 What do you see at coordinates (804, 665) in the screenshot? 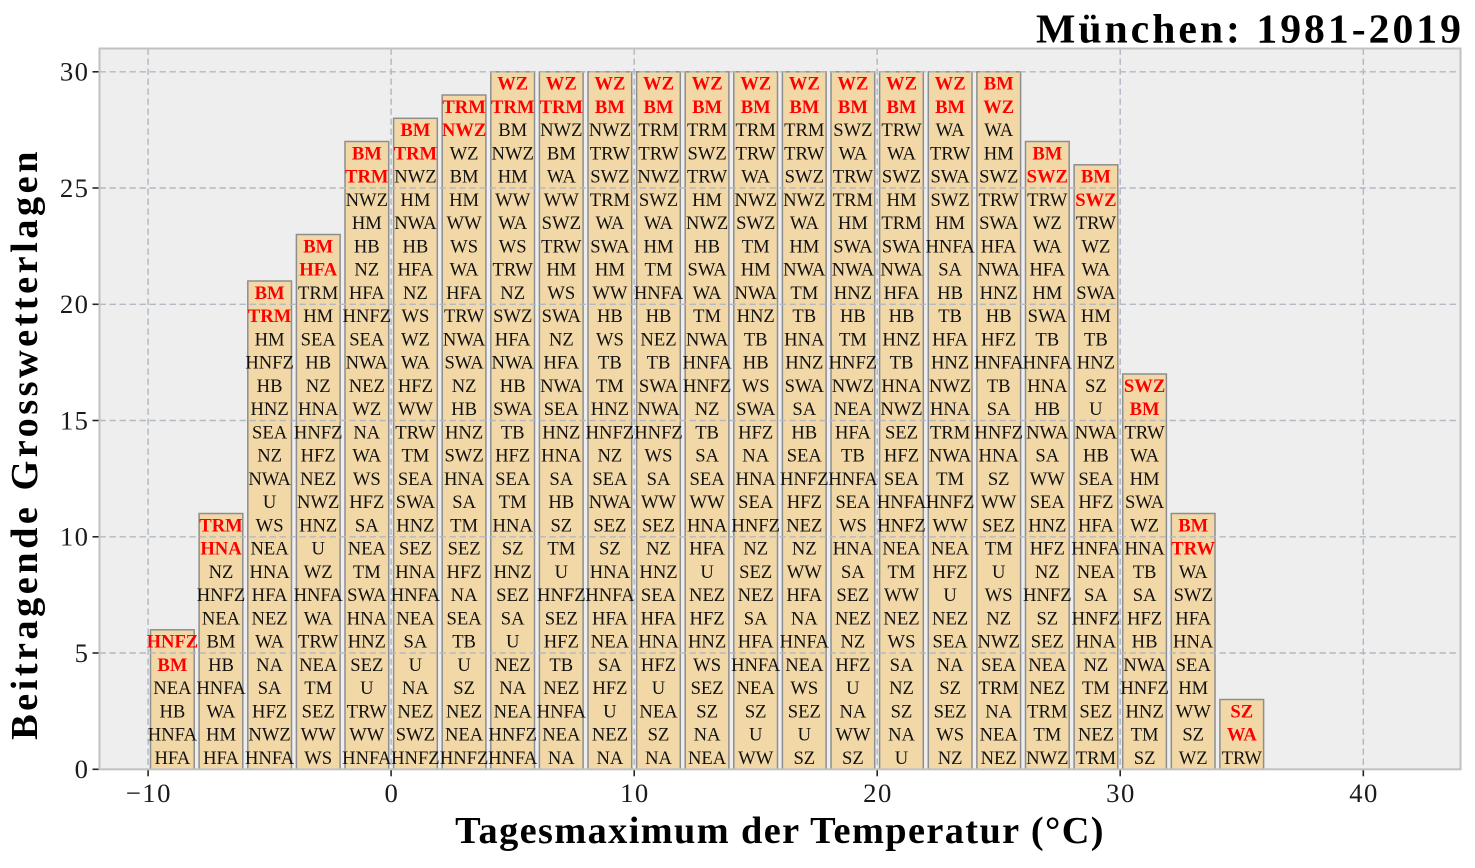
I see `svg-text: NEA` at bounding box center [804, 665].